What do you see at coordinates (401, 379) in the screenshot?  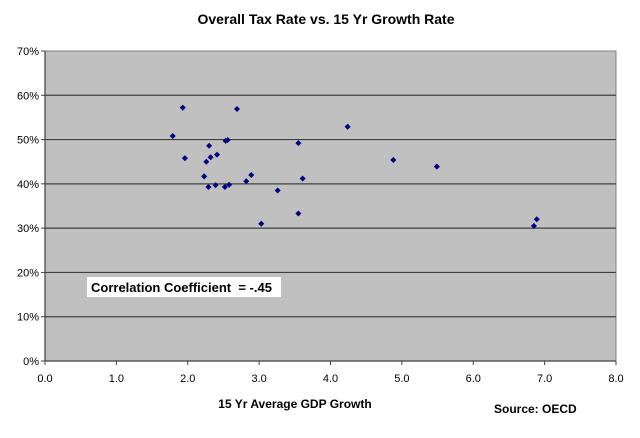 I see `x-tick-label: 5.0` at bounding box center [401, 379].